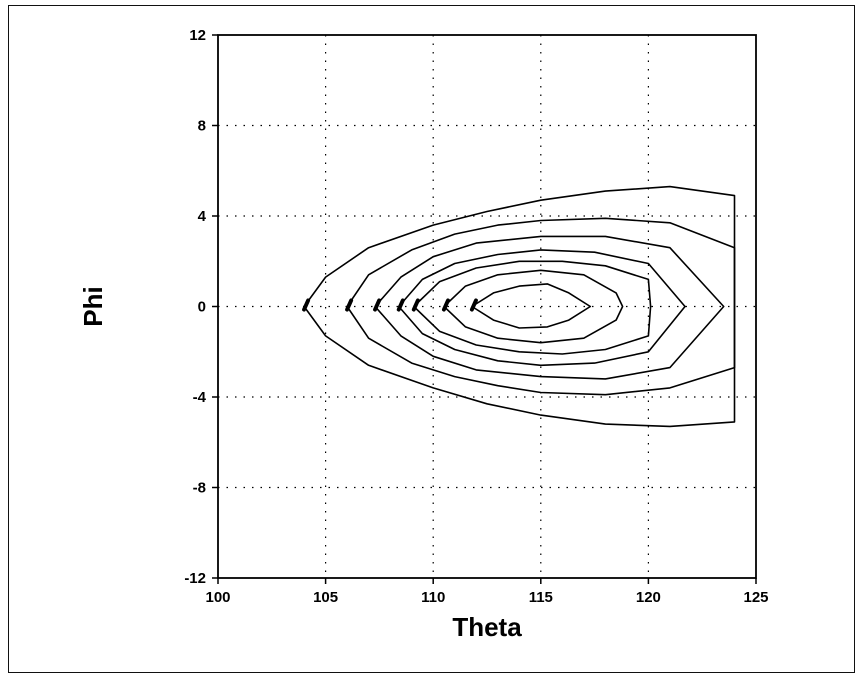  Describe the element at coordinates (195, 578) in the screenshot. I see `y-tick-label: -12` at that location.